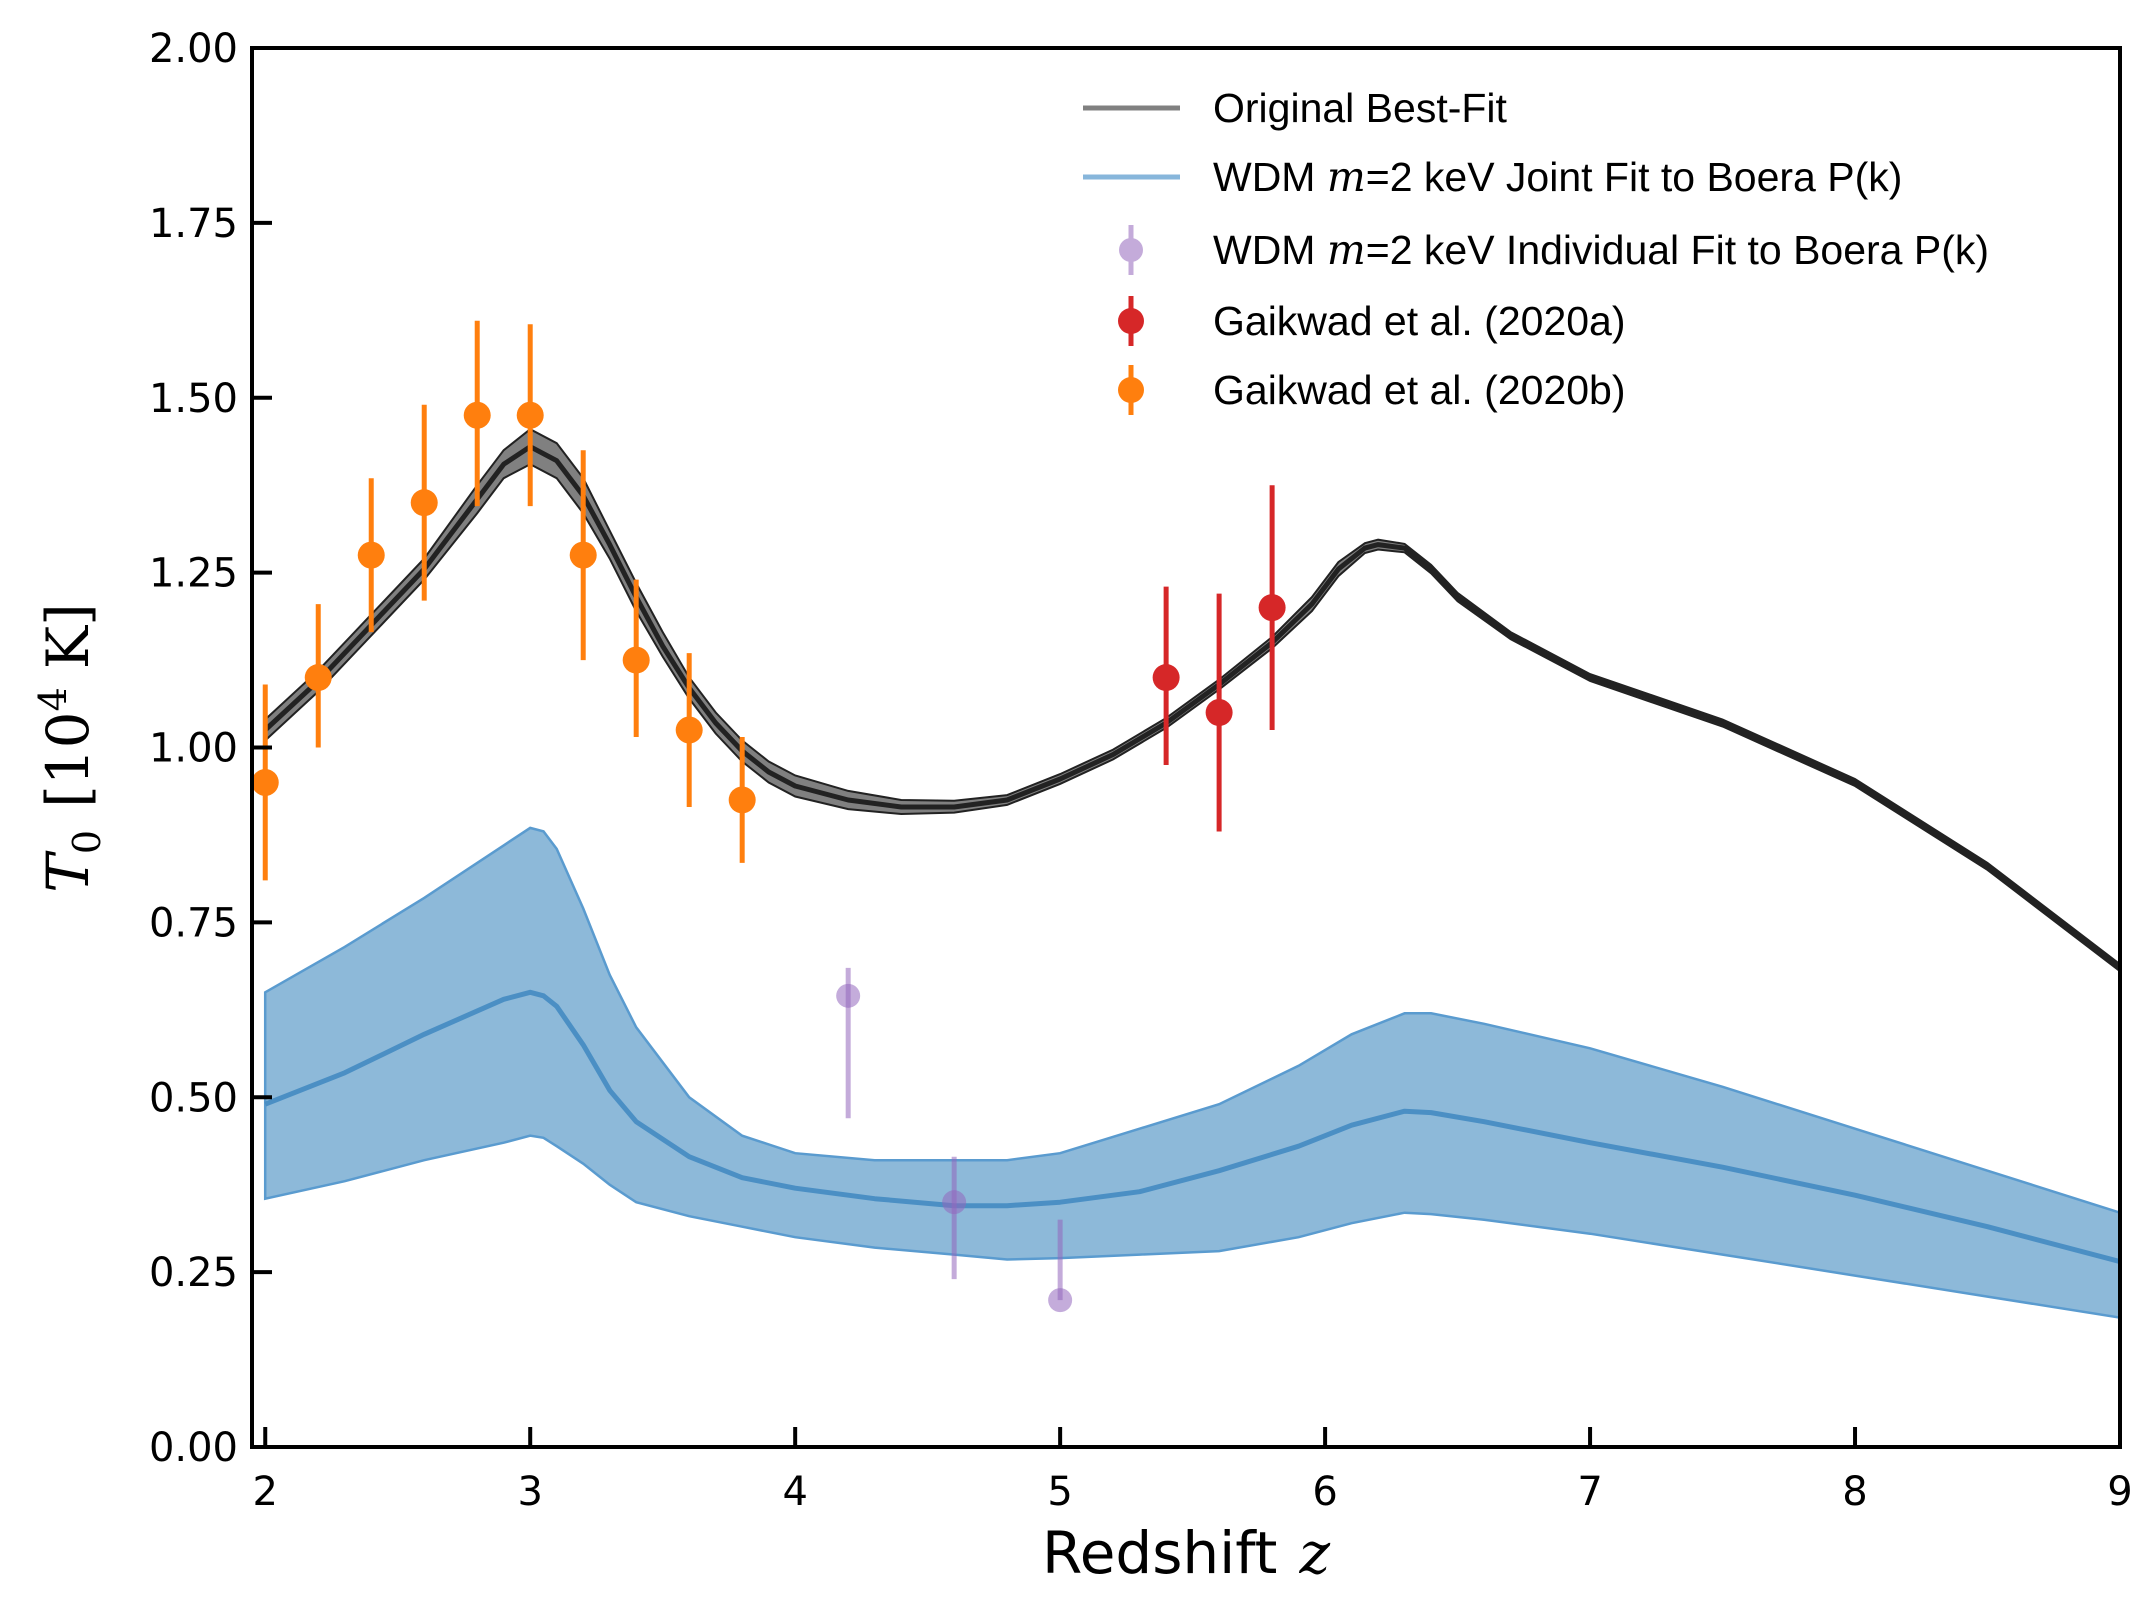  Describe the element at coordinates (193, 749) in the screenshot. I see `y-tick-label-4: 1.00` at that location.